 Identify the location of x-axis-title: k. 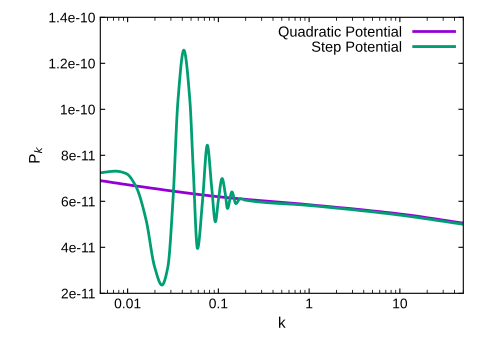
(282, 322).